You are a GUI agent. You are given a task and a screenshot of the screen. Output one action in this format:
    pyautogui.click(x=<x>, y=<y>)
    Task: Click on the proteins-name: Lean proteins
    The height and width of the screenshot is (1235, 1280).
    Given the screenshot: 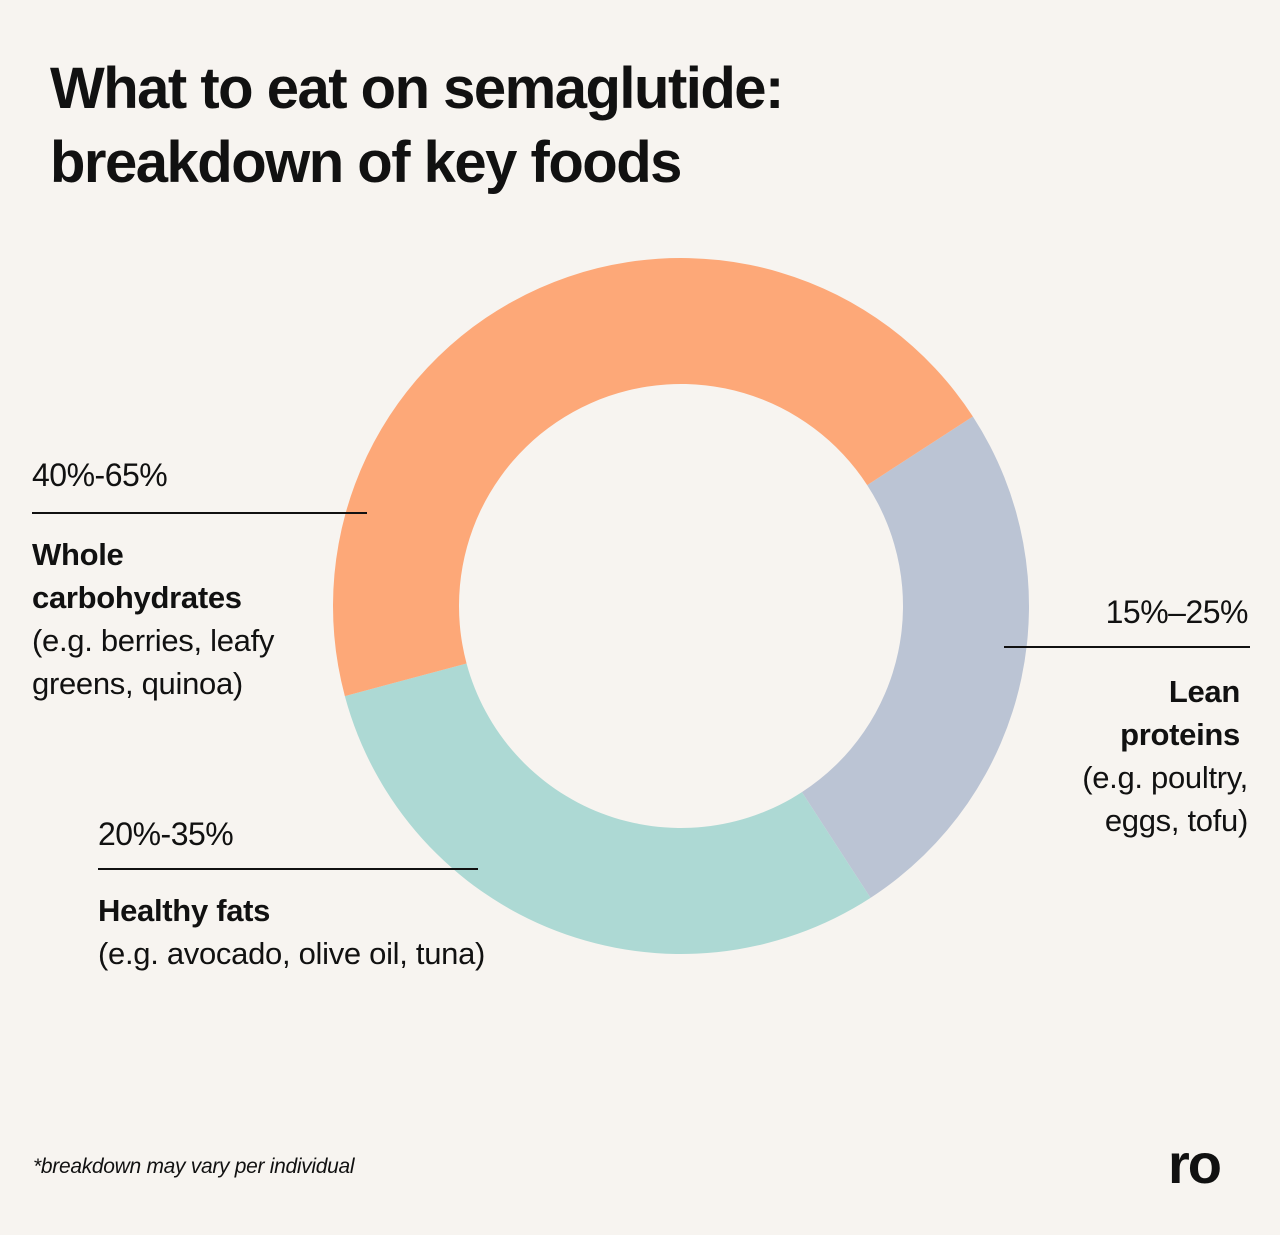 What is the action you would take?
    pyautogui.click(x=1180, y=713)
    